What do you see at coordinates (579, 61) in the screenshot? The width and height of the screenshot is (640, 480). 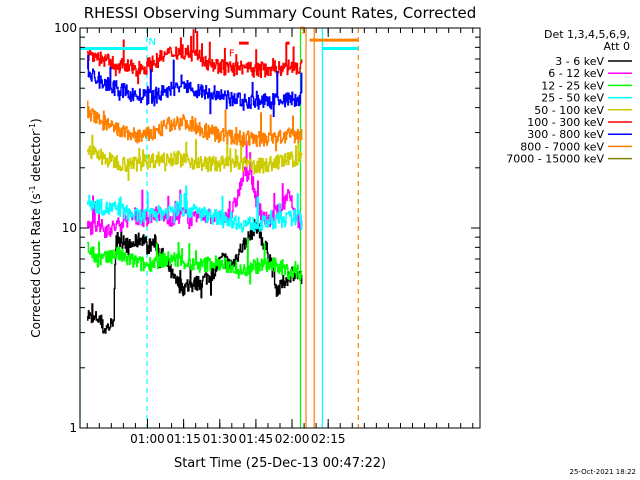 I see `legend-label-0: 3 - 6 keV` at bounding box center [579, 61].